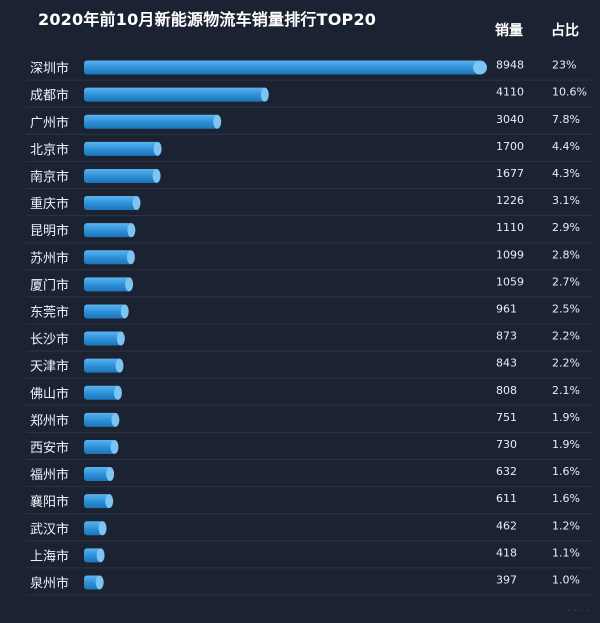  I want to click on sales-value-label: 418, so click(506, 552).